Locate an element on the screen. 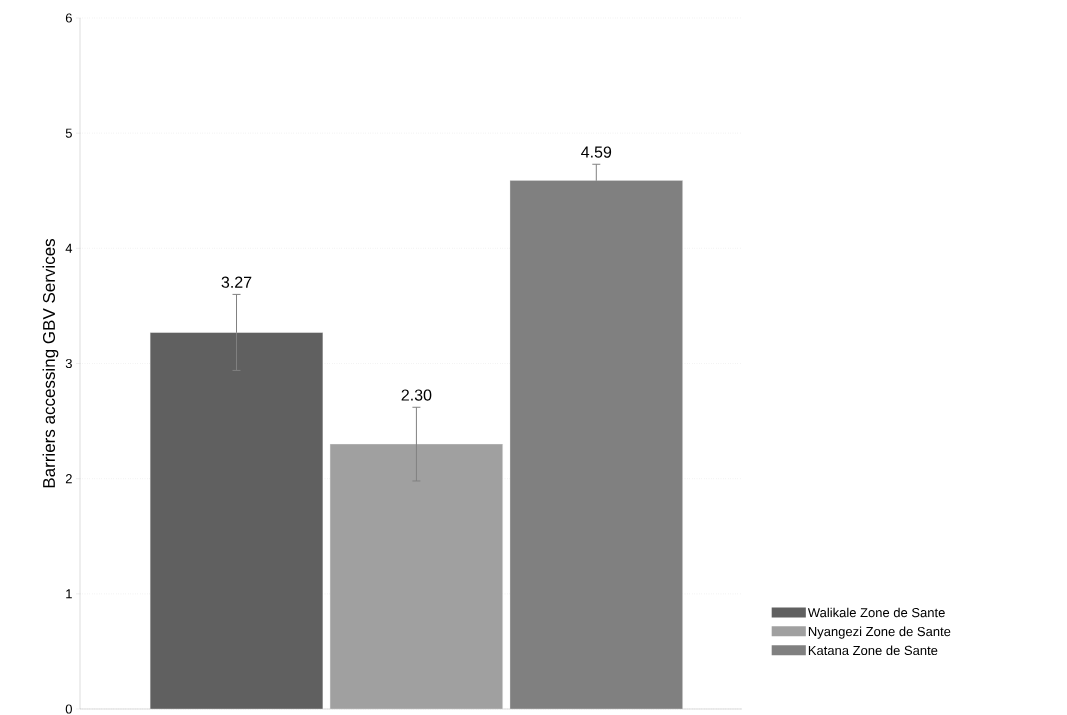 Image resolution: width=1067 pixels, height=715 pixels. legend-label: Nyangezi Zone de Sante is located at coordinates (879, 632).